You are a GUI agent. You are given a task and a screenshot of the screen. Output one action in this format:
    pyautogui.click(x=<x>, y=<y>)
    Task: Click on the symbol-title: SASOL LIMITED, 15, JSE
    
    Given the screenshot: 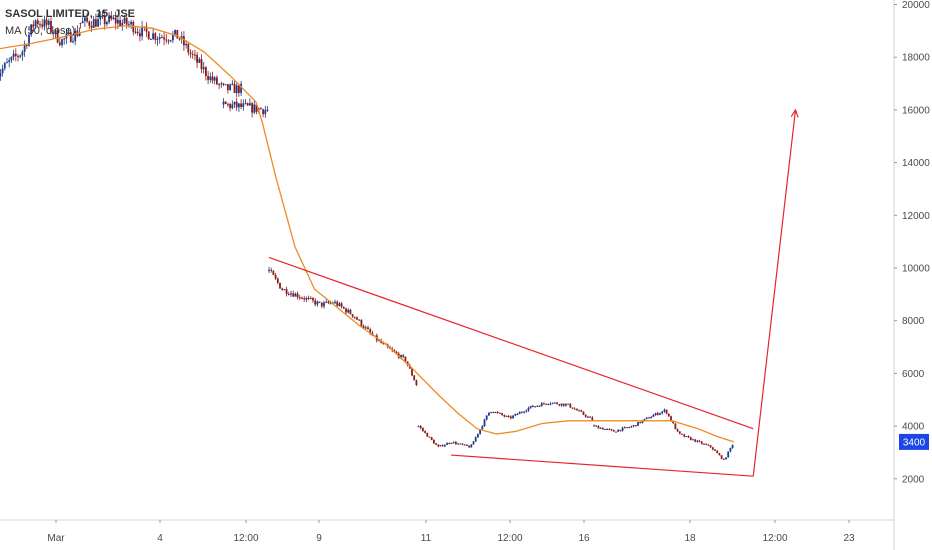 What is the action you would take?
    pyautogui.click(x=70, y=14)
    